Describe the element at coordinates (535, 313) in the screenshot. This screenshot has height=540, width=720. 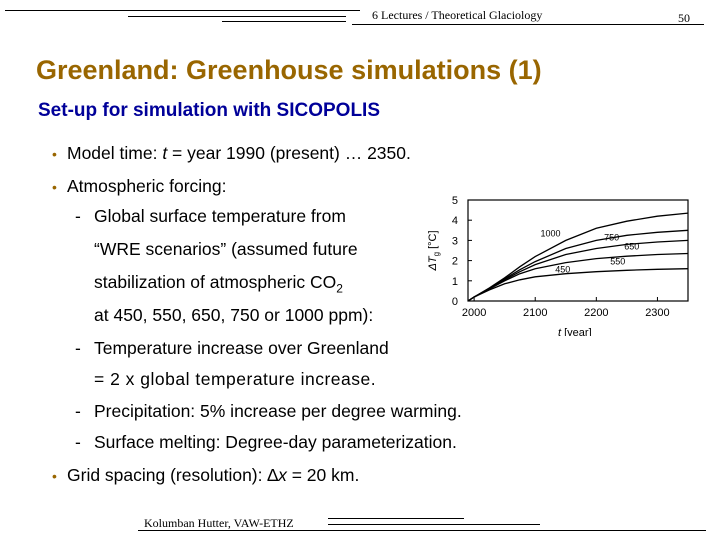
I see `x-tick-label: 2100` at that location.